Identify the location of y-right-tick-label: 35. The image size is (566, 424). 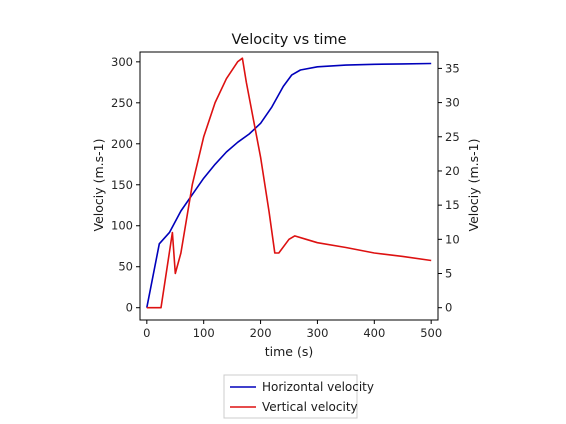
(452, 68).